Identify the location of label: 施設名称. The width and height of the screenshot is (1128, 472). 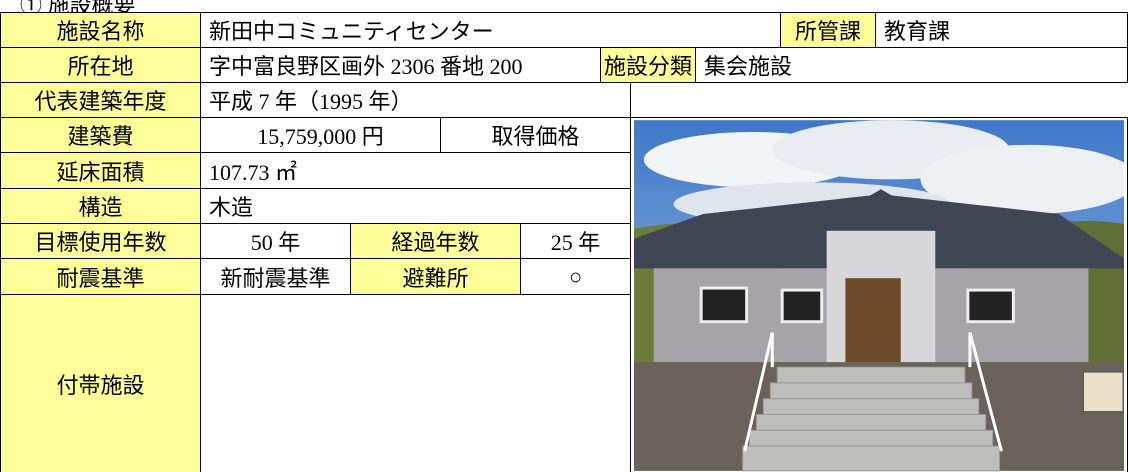
(100, 30).